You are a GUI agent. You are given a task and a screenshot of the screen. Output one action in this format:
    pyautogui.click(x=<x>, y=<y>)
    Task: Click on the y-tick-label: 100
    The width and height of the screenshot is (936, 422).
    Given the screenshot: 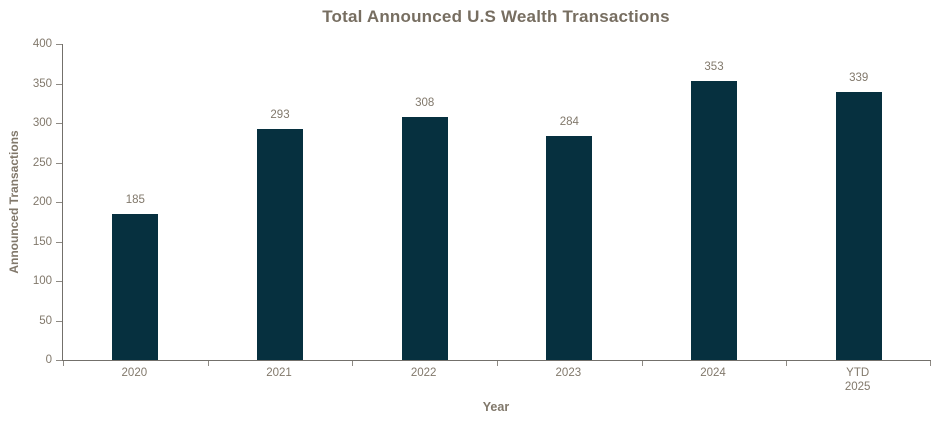 What is the action you would take?
    pyautogui.click(x=42, y=281)
    